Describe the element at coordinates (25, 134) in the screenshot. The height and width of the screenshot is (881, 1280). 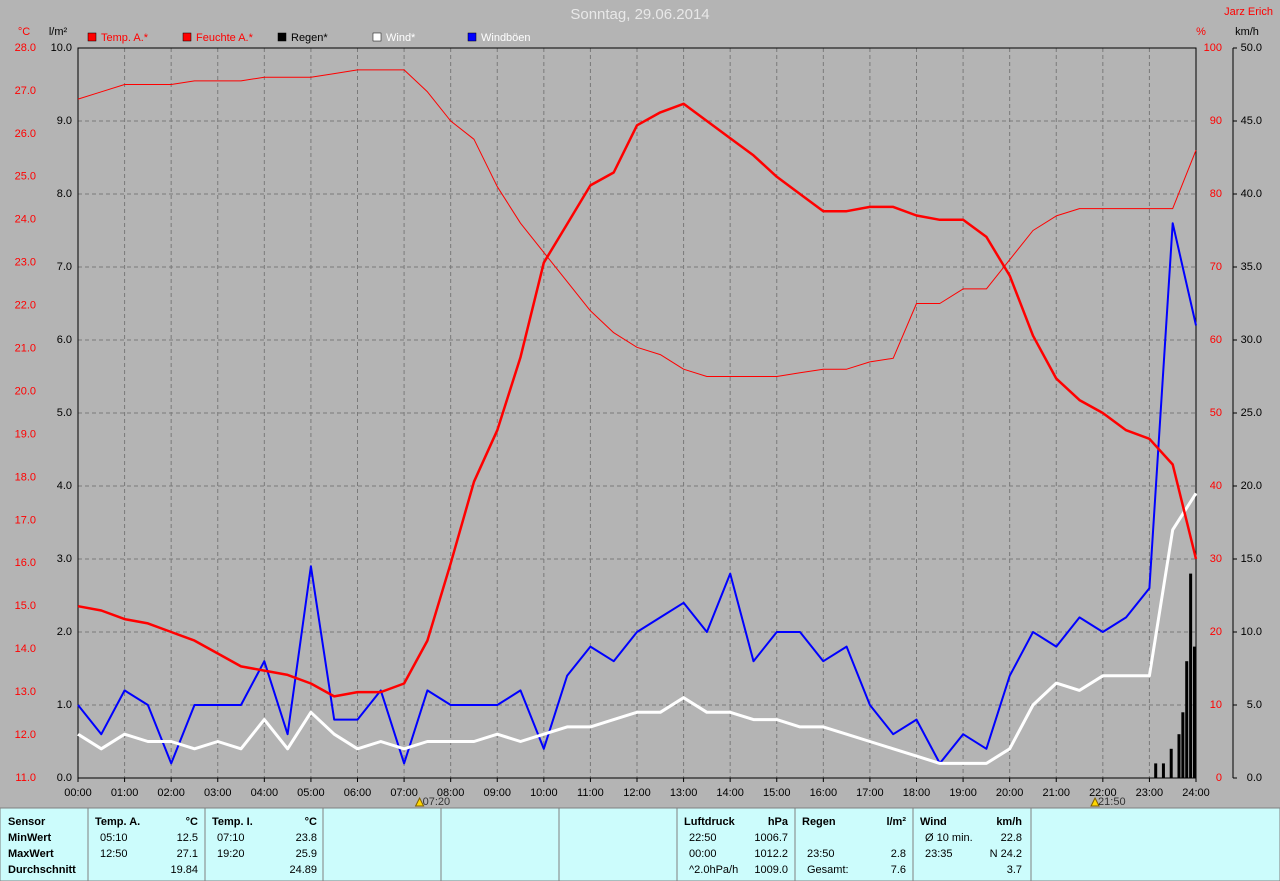
I see `y-tick-label: 26.0` at that location.